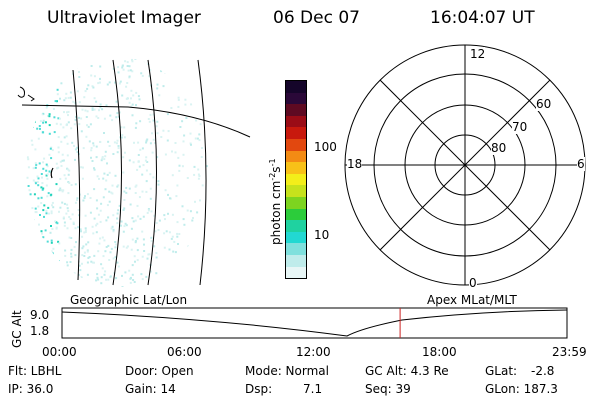  What do you see at coordinates (275, 201) in the screenshot?
I see `colorbar-label: photon cm-2s-1` at bounding box center [275, 201].